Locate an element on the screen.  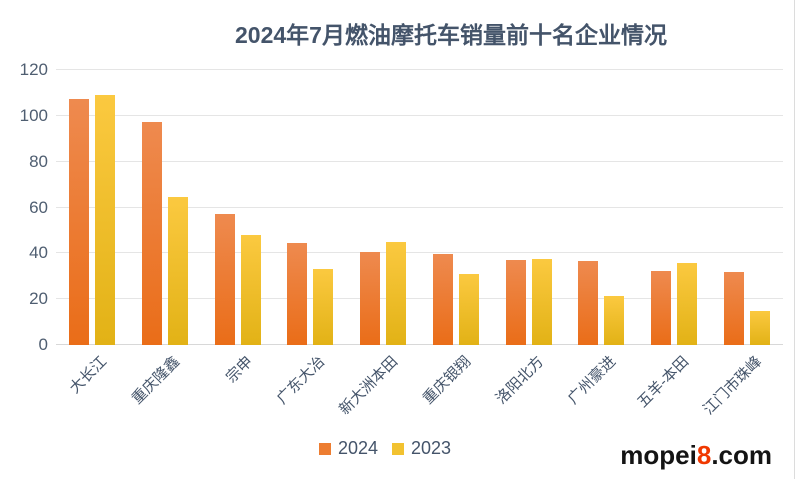
bar-group-大长江 is located at coordinates (92, 207).